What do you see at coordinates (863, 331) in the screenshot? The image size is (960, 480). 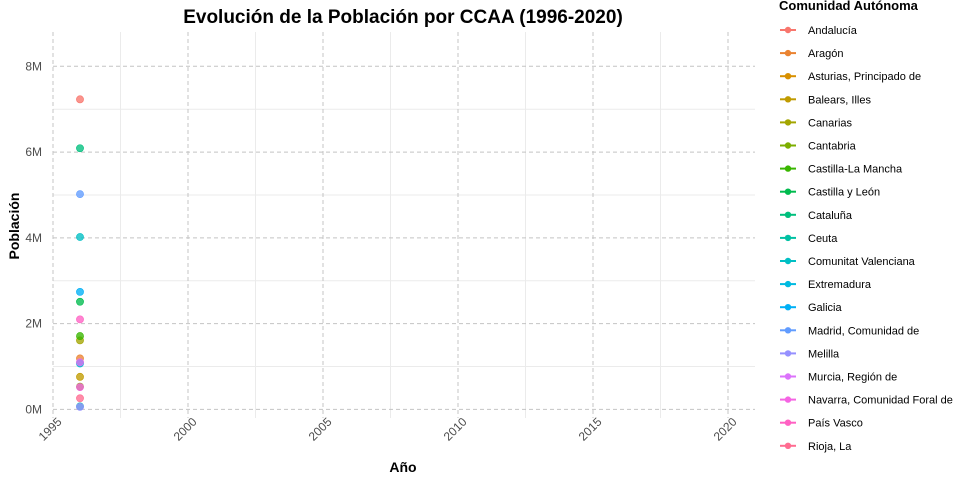 I see `legend-label: Madrid, Comunidad de` at bounding box center [863, 331].